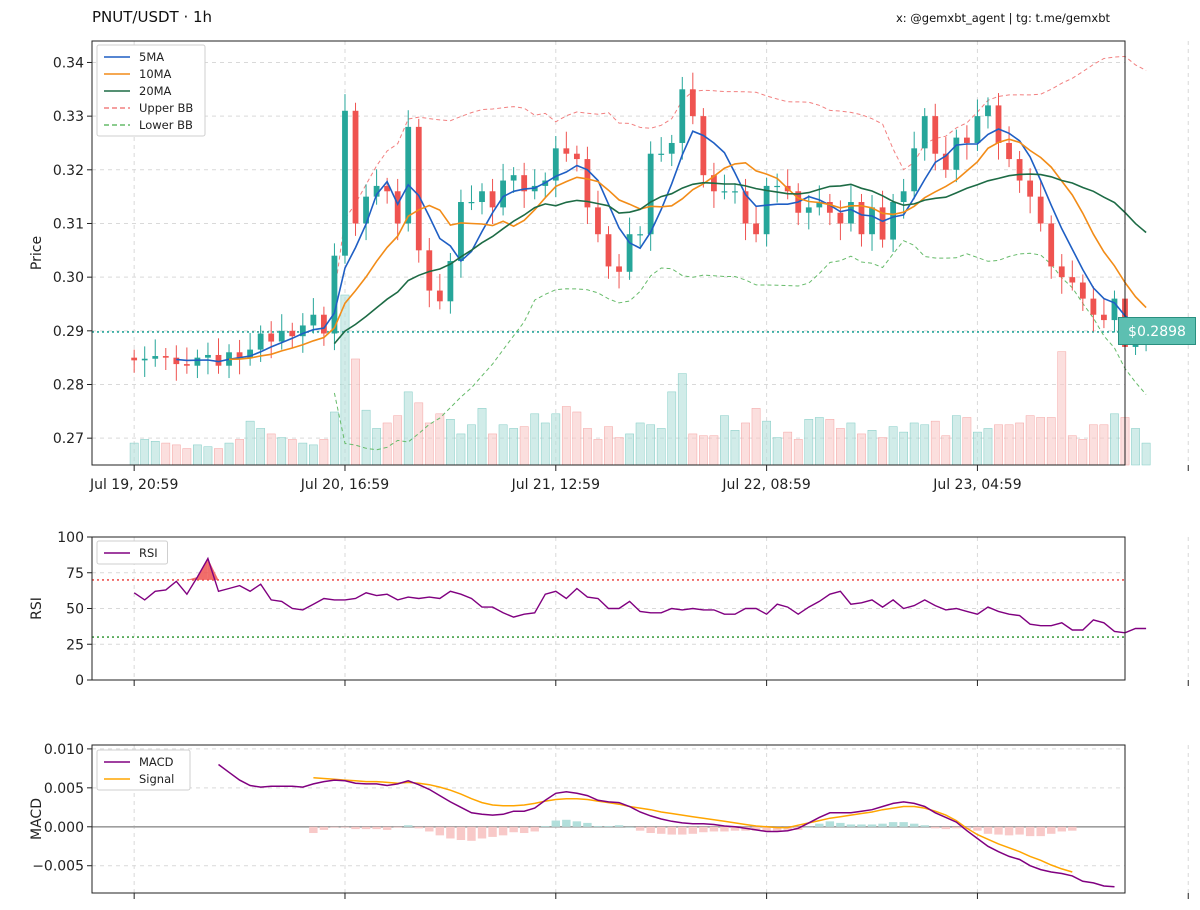  I want to click on current-price-label: $0.2898, so click(1157, 331).